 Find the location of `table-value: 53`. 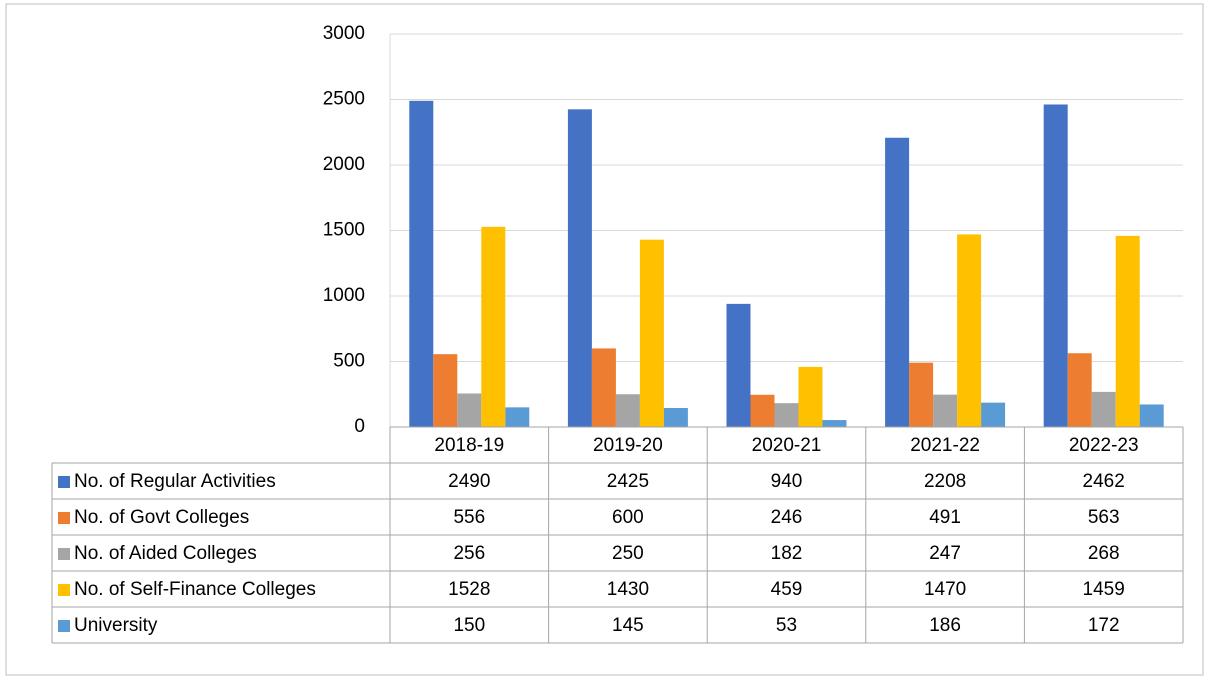

table-value: 53 is located at coordinates (786, 625).